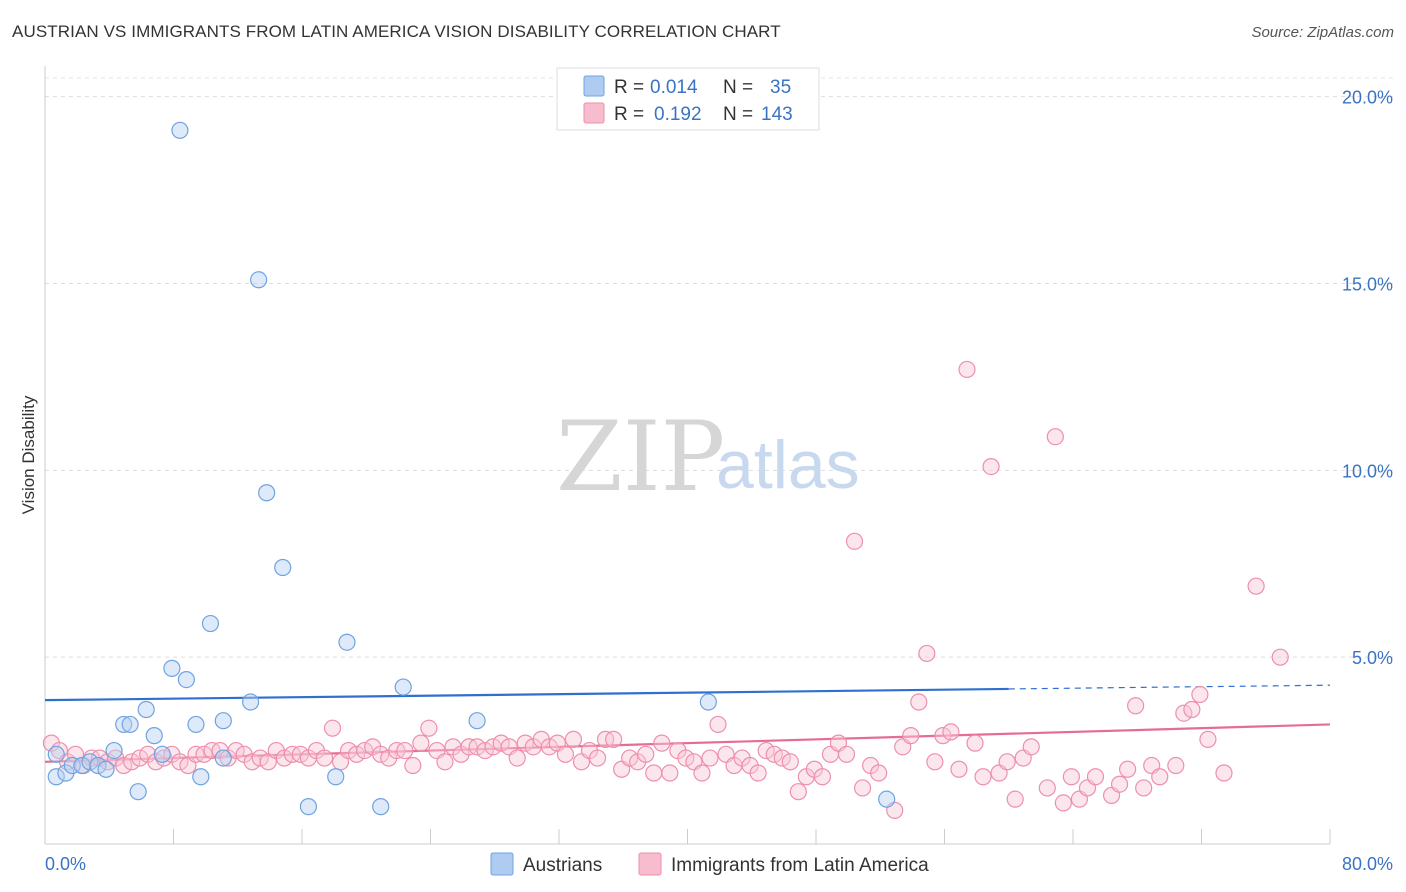 This screenshot has width=1406, height=892. What do you see at coordinates (640, 457) in the screenshot?
I see `watermark-zip: ZIP` at bounding box center [640, 457].